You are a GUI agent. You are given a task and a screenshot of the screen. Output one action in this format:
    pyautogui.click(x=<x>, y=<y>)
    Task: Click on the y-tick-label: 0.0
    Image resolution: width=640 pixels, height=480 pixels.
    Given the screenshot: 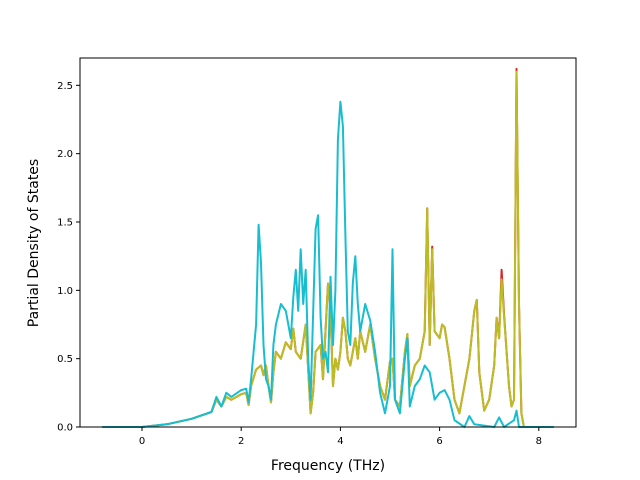 What is the action you would take?
    pyautogui.click(x=65, y=428)
    